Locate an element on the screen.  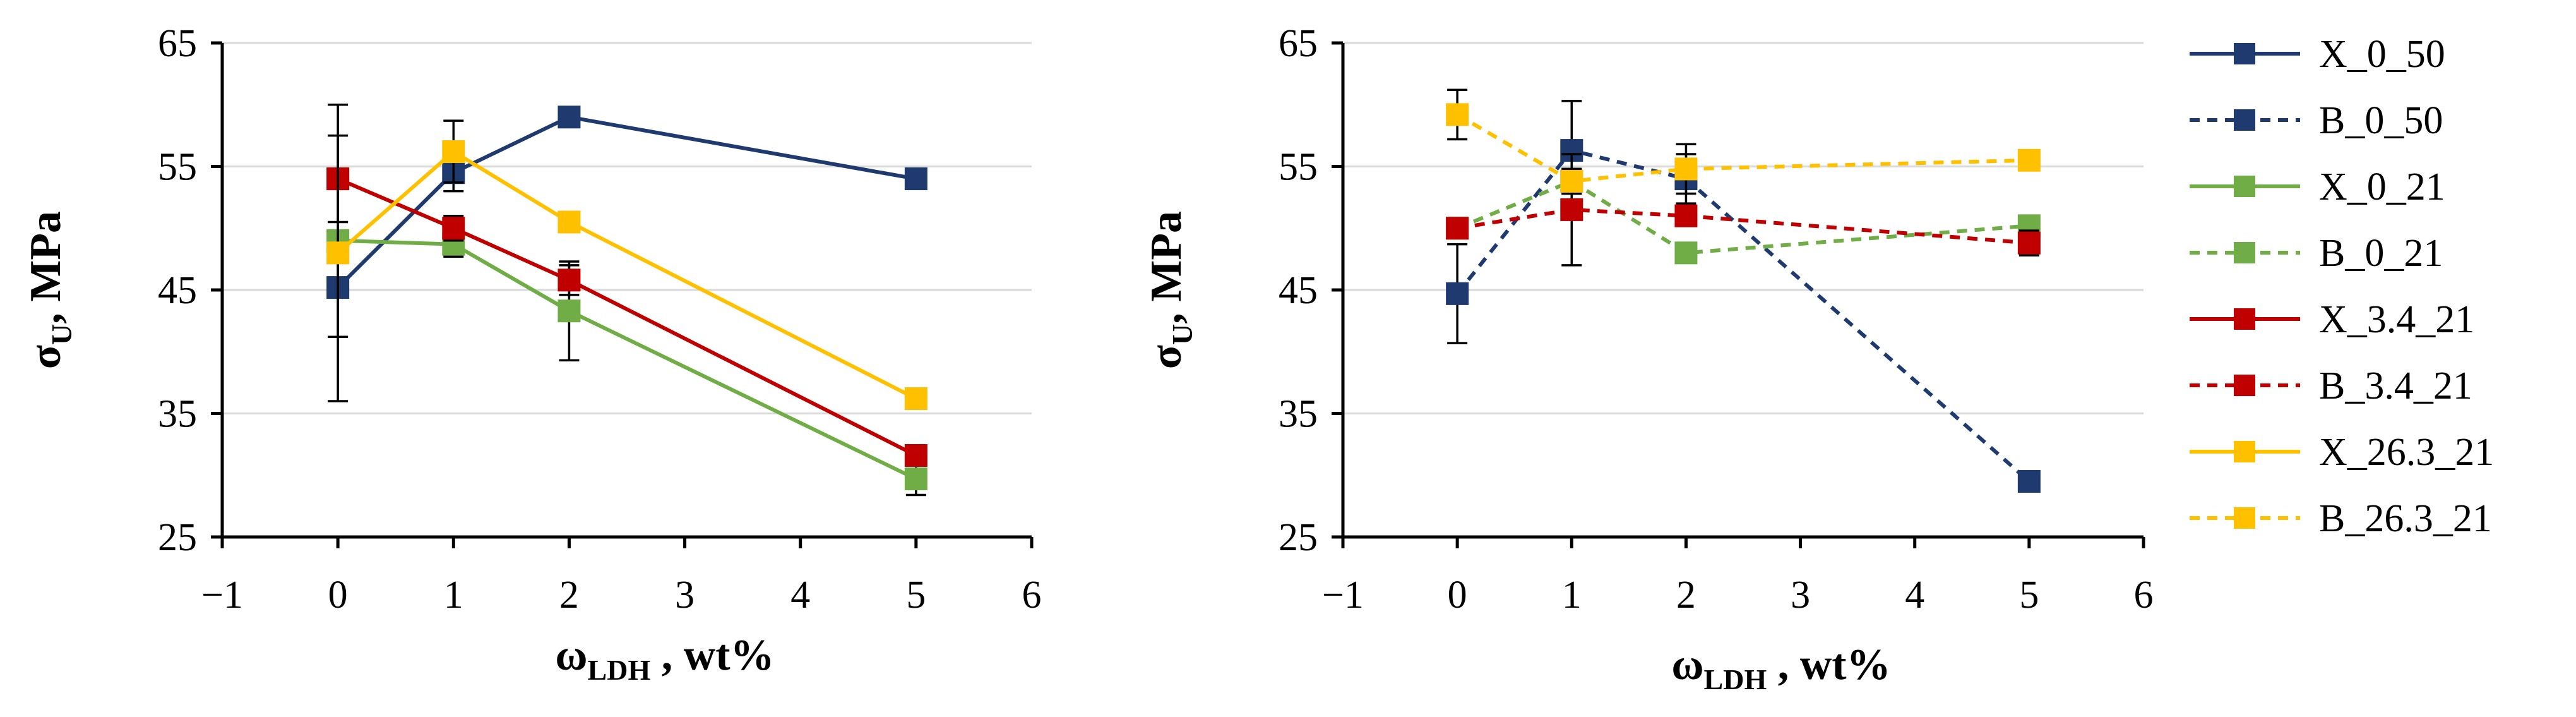
legend-item: B_26.3_21 is located at coordinates (2341, 518).